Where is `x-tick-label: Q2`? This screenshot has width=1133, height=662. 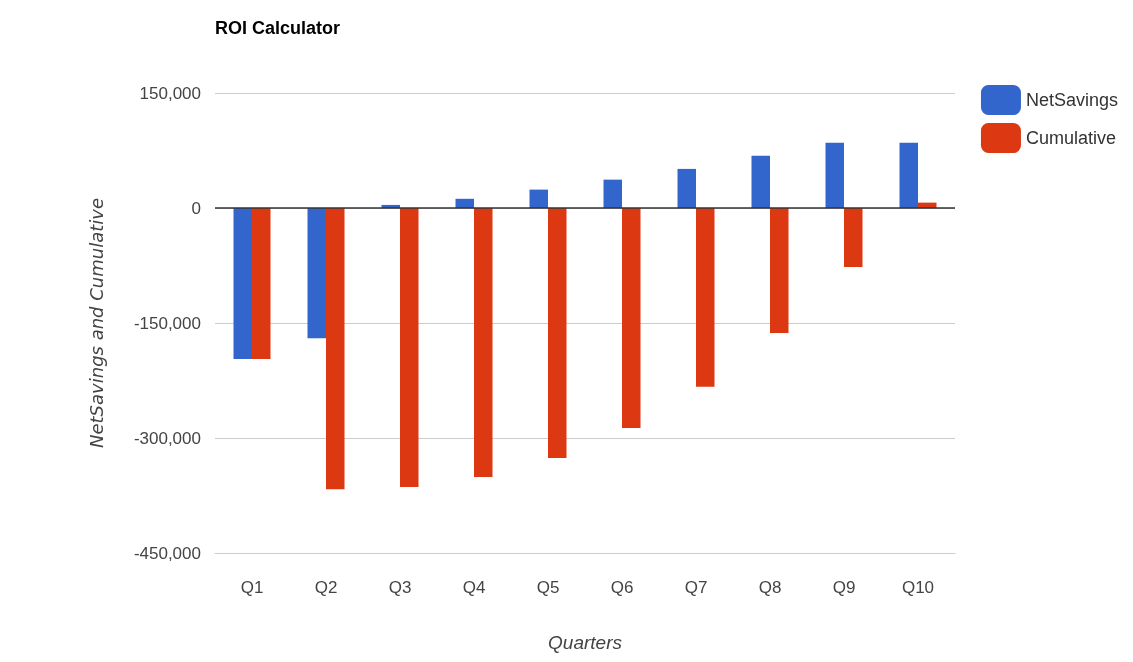
x-tick-label: Q2 is located at coordinates (326, 587).